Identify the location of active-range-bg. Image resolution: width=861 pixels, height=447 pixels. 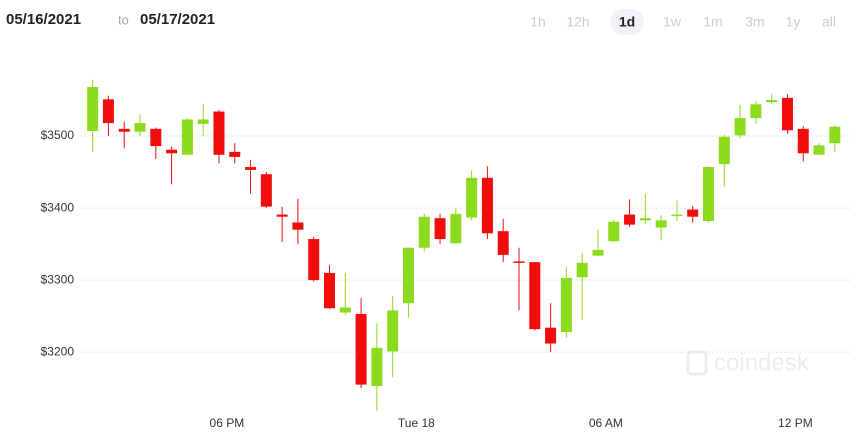
(627, 22).